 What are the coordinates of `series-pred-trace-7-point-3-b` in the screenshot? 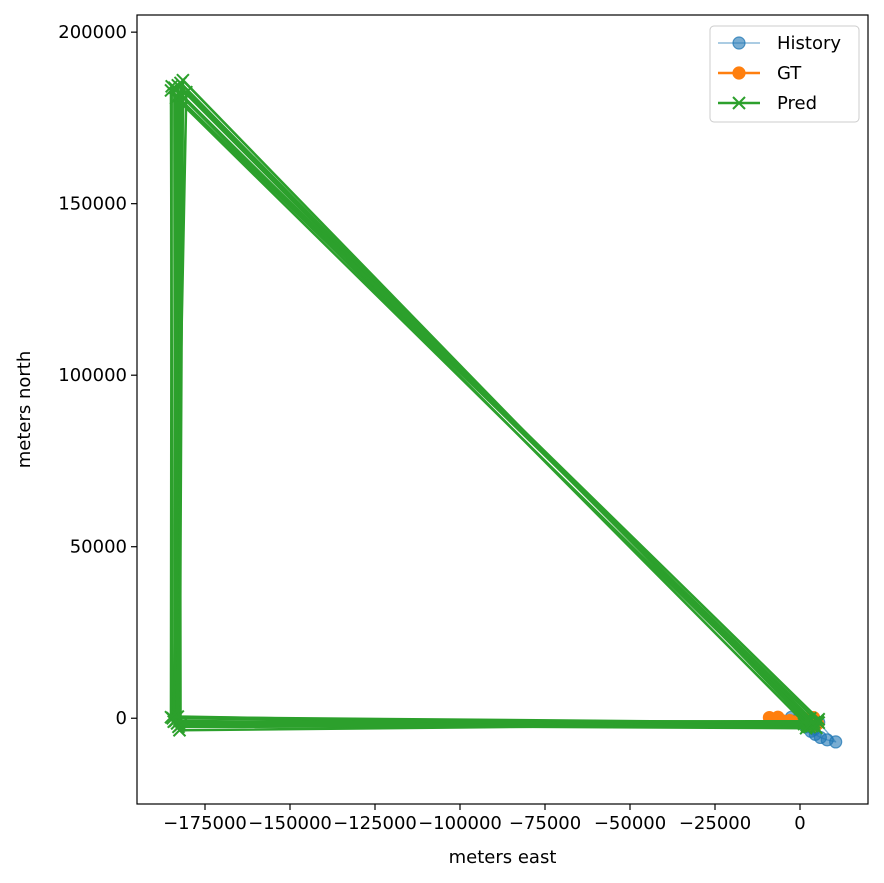 It's located at (806, 728).